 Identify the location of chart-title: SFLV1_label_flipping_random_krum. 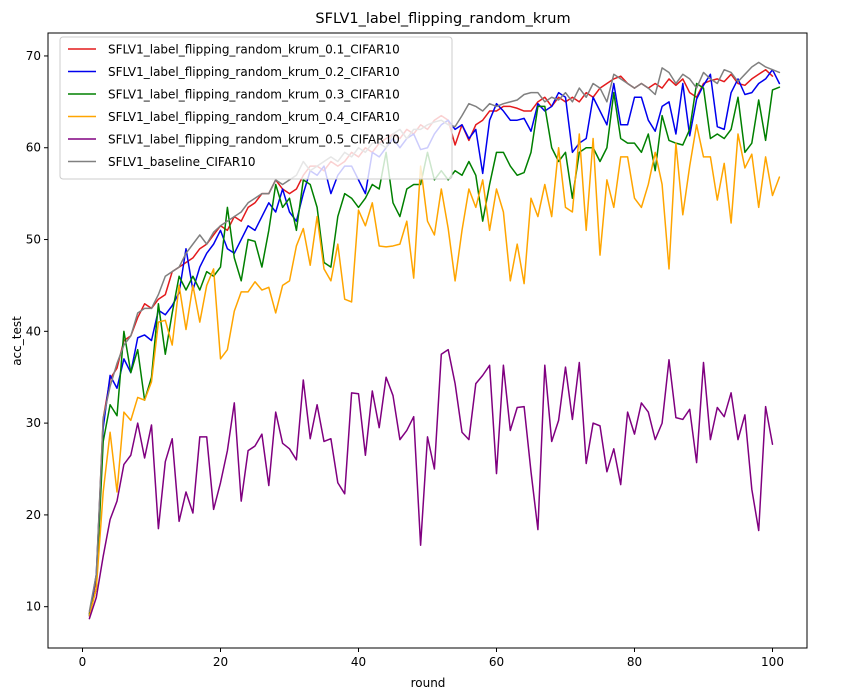
(442, 19).